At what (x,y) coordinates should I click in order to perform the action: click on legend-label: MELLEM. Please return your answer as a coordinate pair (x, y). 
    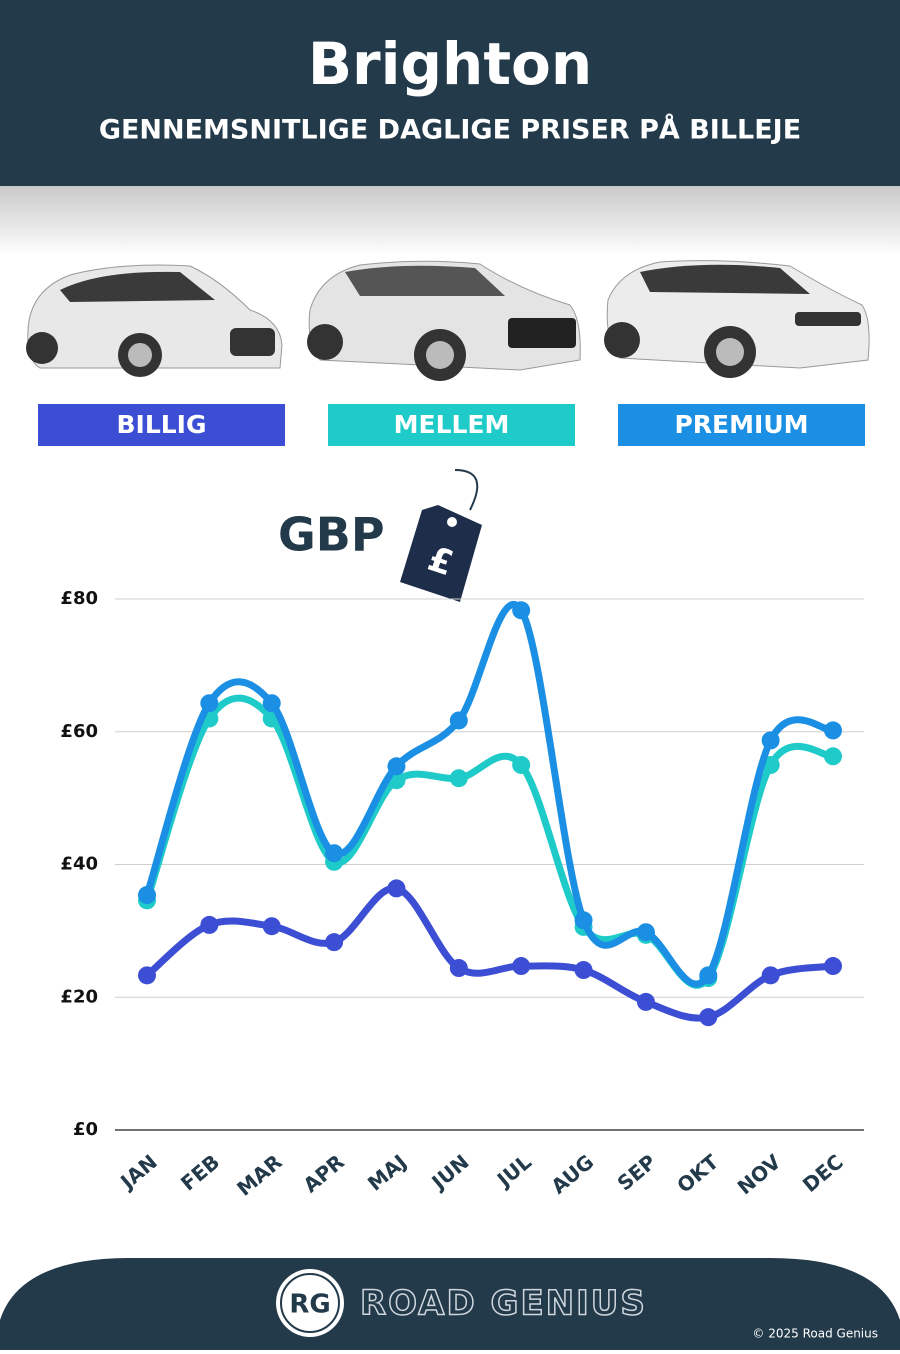
    Looking at the image, I should click on (452, 424).